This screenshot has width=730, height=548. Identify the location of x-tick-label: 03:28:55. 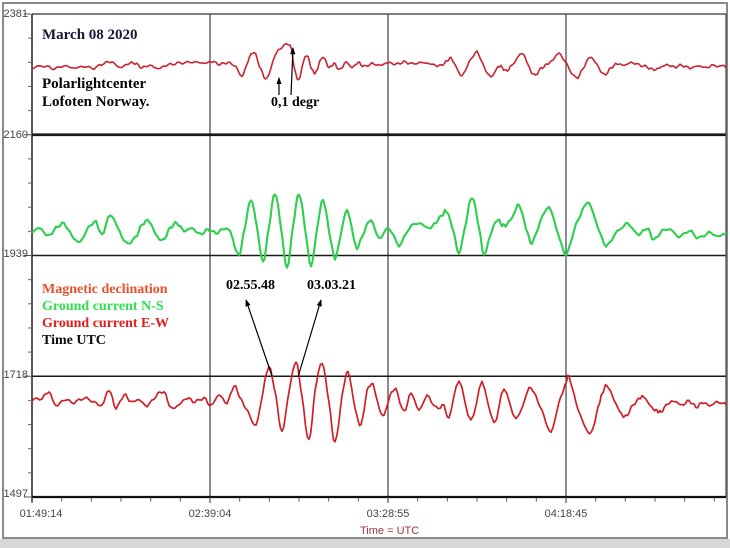
(388, 514).